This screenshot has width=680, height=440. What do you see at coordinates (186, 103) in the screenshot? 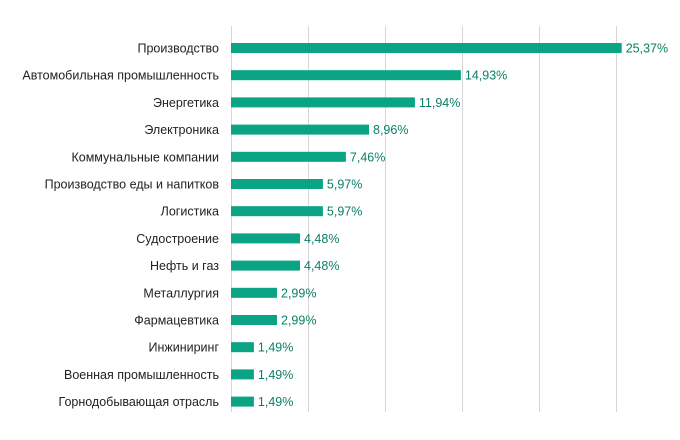
I see `category-label: Энергетика` at bounding box center [186, 103].